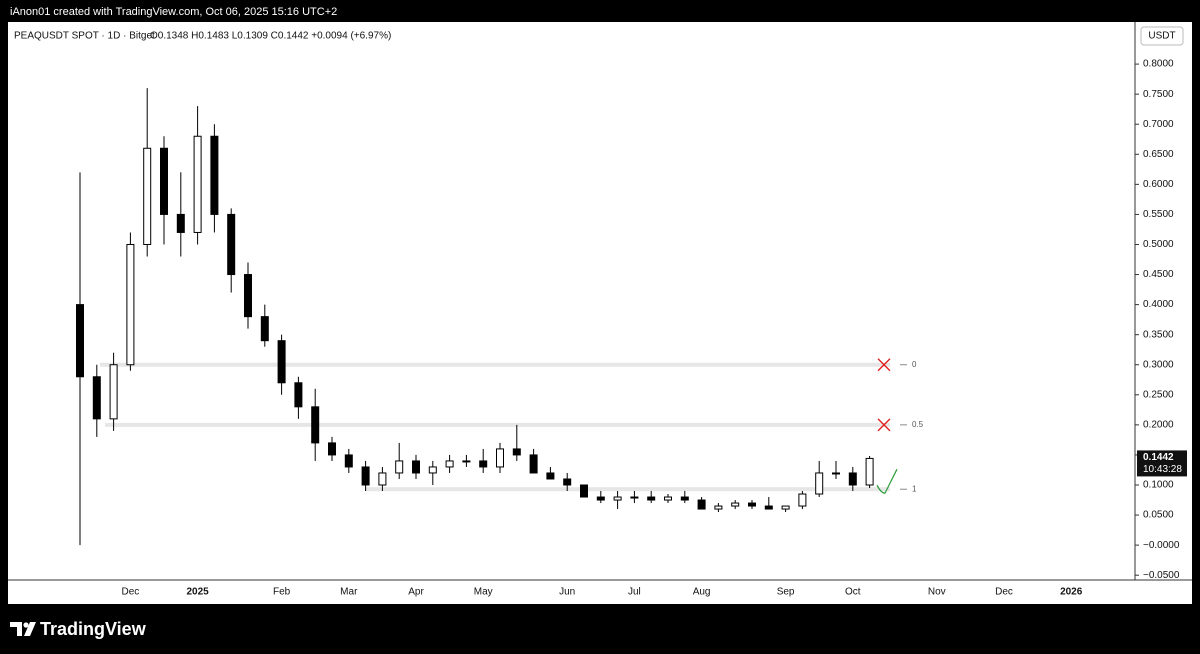 The width and height of the screenshot is (1200, 654). I want to click on last-price: 0.1442, so click(1158, 457).